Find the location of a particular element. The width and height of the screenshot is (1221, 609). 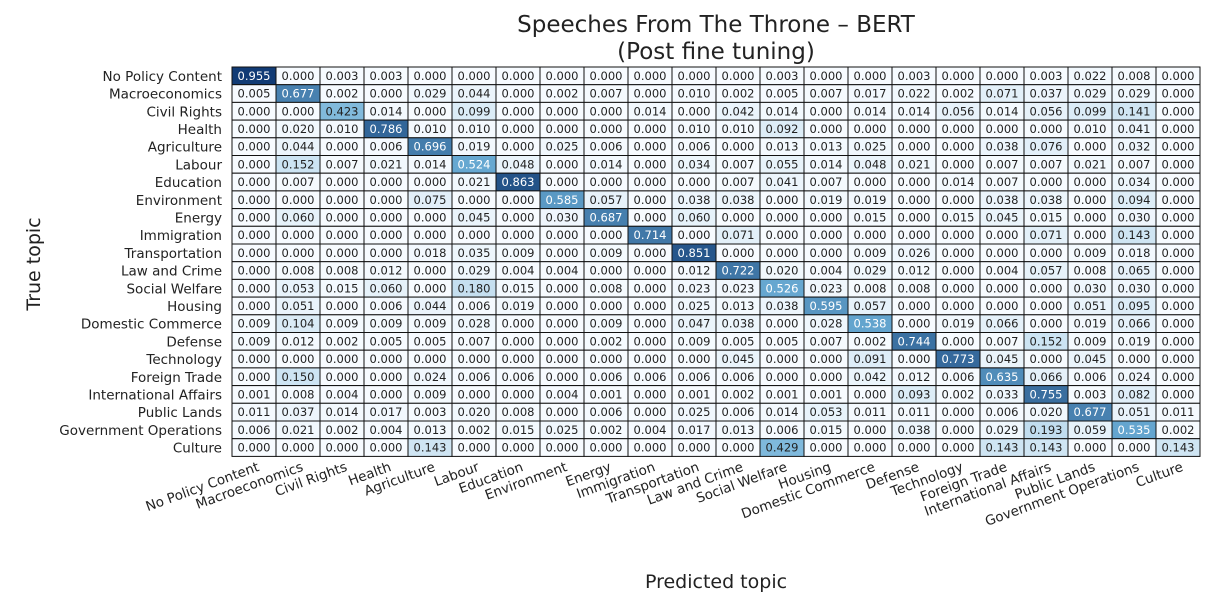

heatmap-cell-value: 0.037 is located at coordinates (1046, 94).